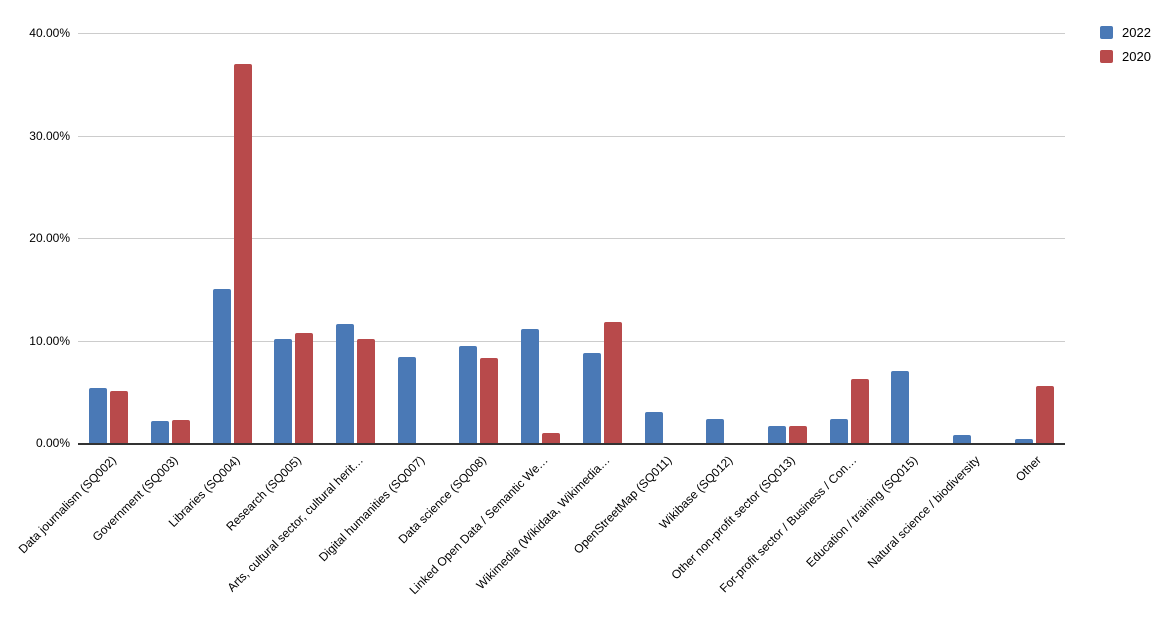  I want to click on legend-label-2022: 2022, so click(1136, 32).